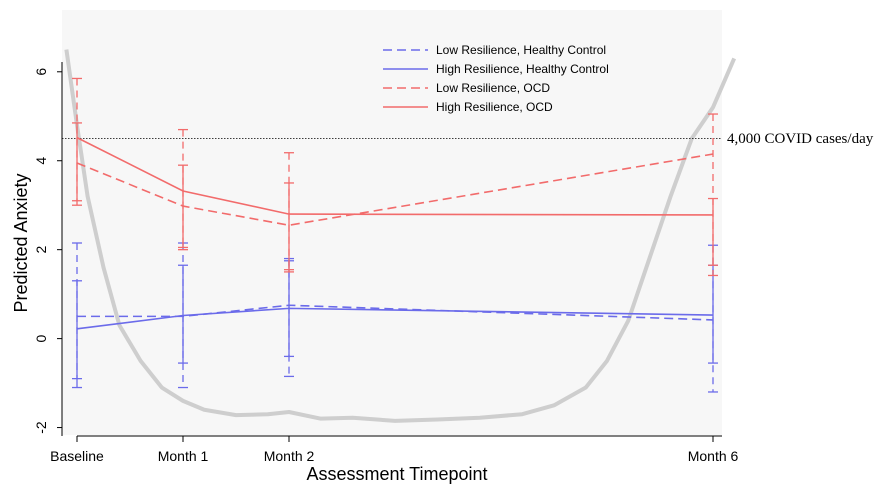 The height and width of the screenshot is (486, 893). I want to click on y-tick-label: -2, so click(41, 427).